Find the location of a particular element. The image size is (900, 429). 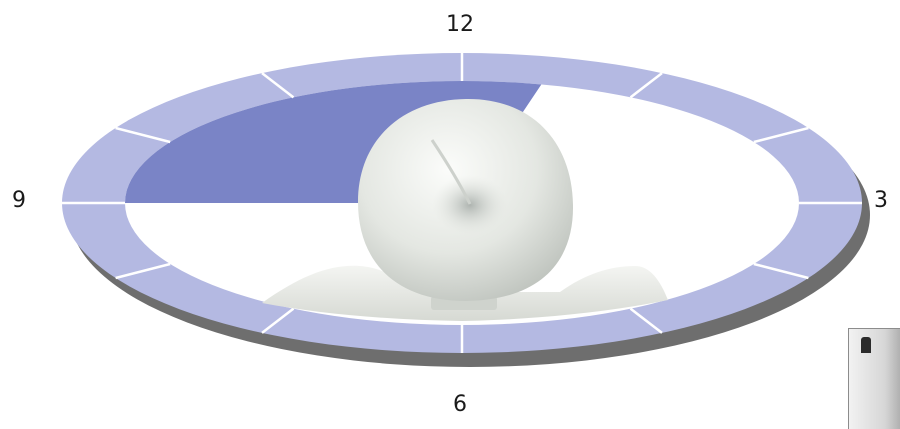

clock-label-12: 12 is located at coordinates (460, 24).